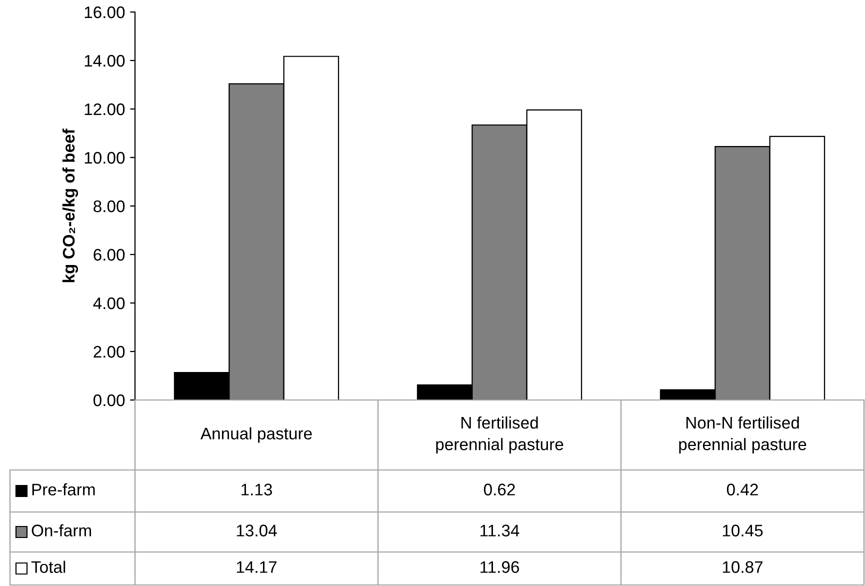 Image resolution: width=865 pixels, height=586 pixels. I want to click on data-label: 0.42, so click(742, 490).